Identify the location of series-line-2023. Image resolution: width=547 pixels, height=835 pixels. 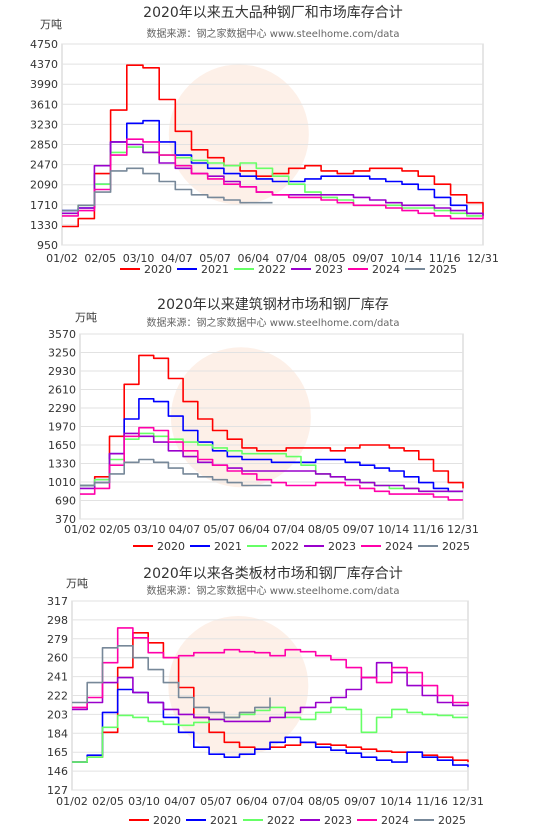
(270, 692).